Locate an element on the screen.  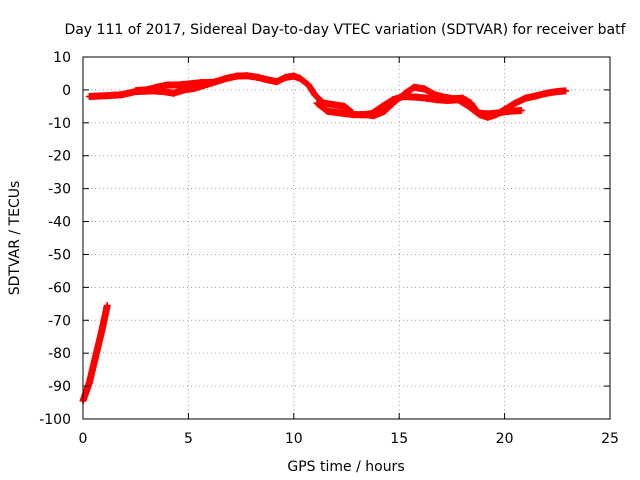
x-tick-label: 0 is located at coordinates (83, 439).